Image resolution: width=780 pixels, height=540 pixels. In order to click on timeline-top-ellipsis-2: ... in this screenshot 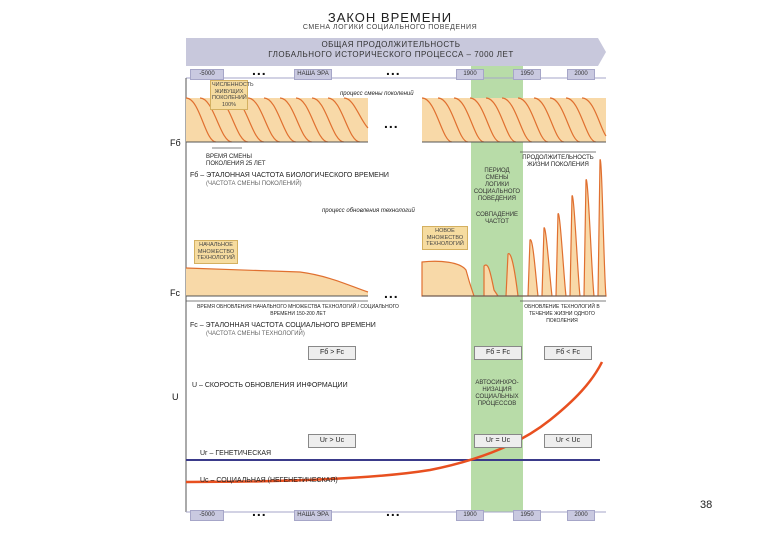, I will do `click(393, 70)`.